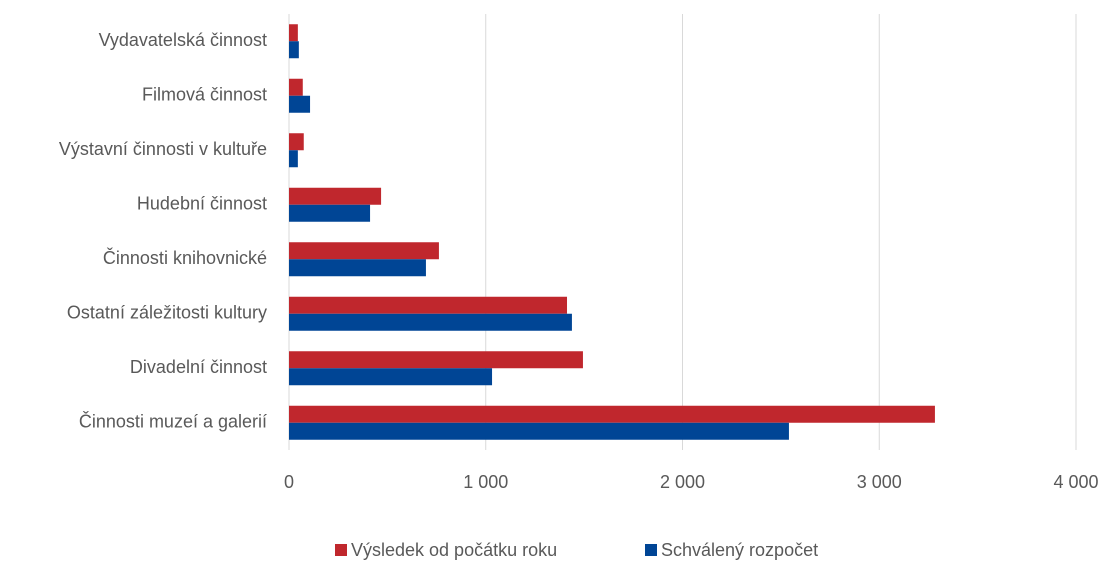  What do you see at coordinates (202, 204) in the screenshot?
I see `y-tick-label: Hudební činnost` at bounding box center [202, 204].